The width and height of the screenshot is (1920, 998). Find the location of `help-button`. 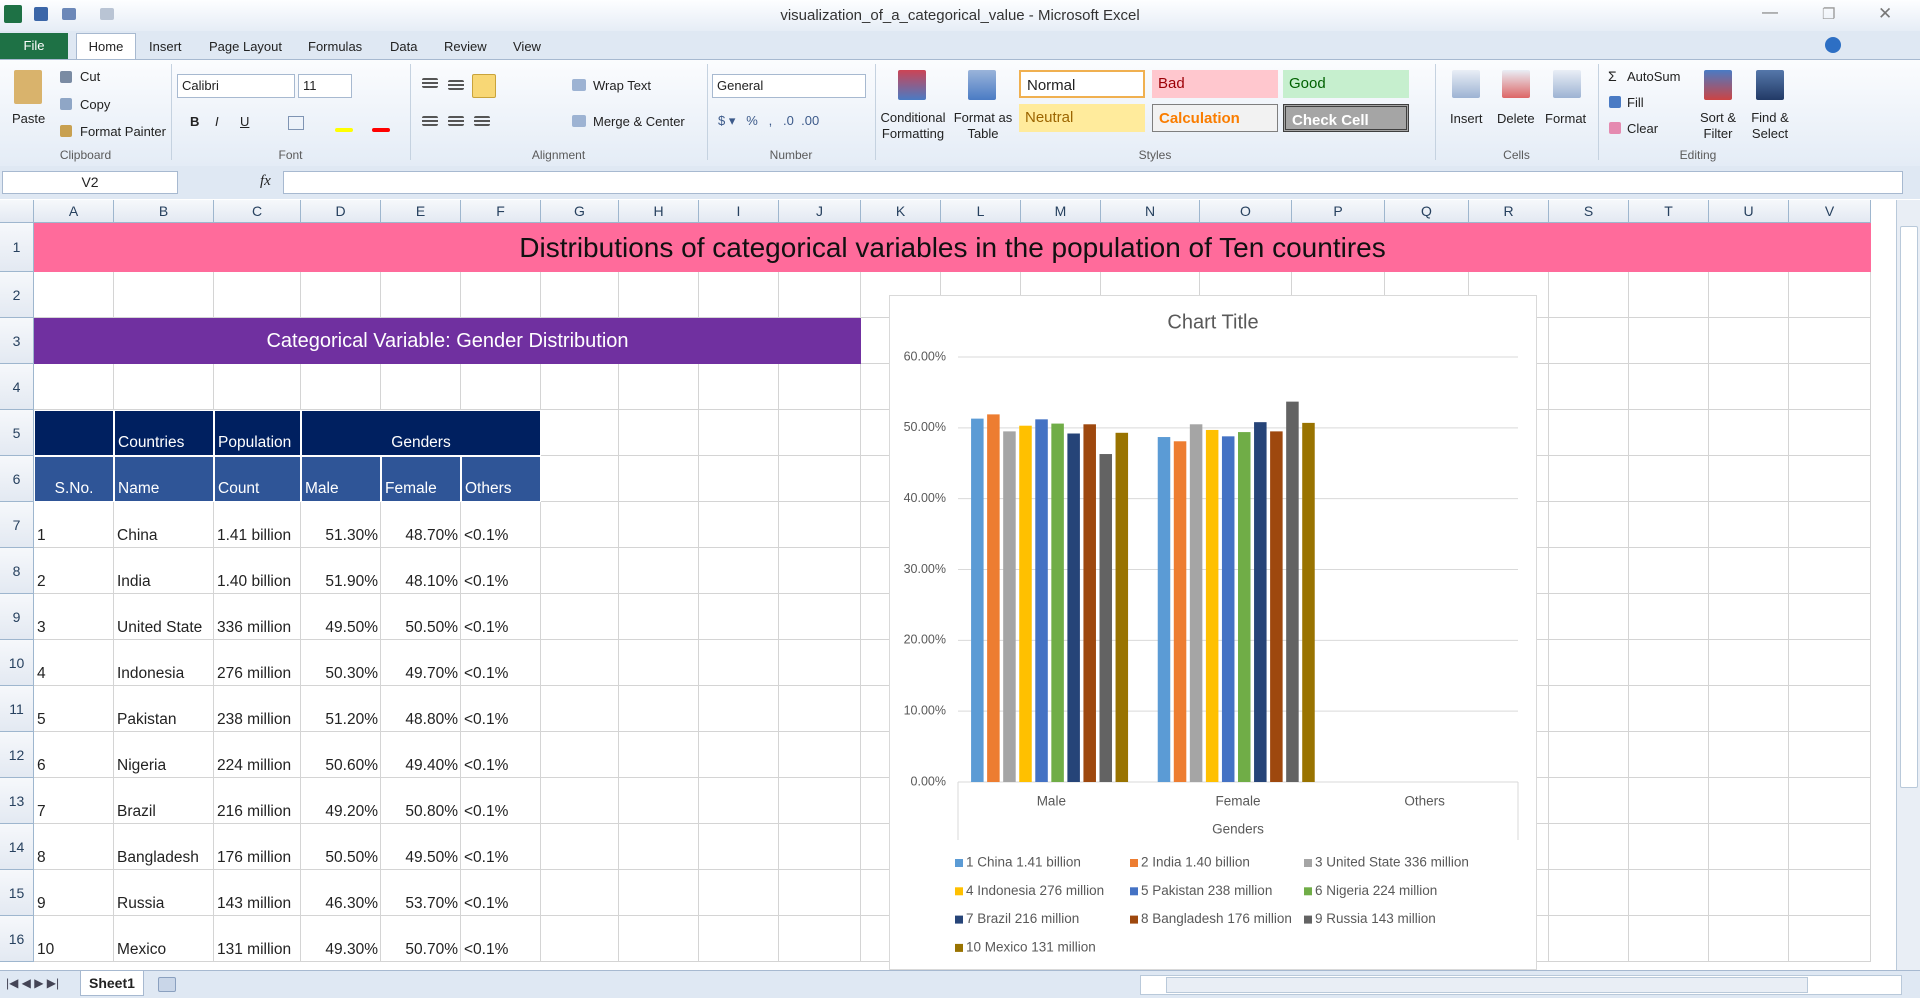

help-button is located at coordinates (1833, 45).